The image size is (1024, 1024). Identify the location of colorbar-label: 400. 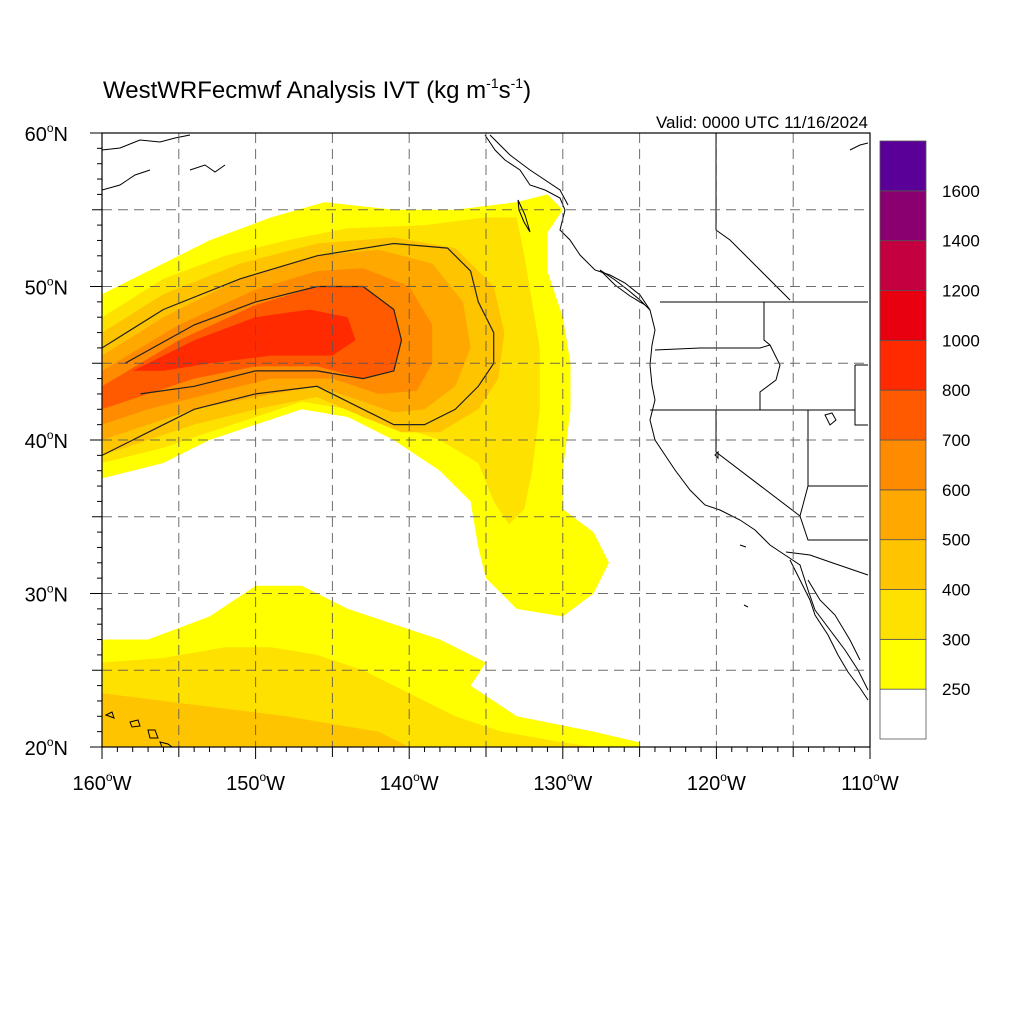
(956, 590).